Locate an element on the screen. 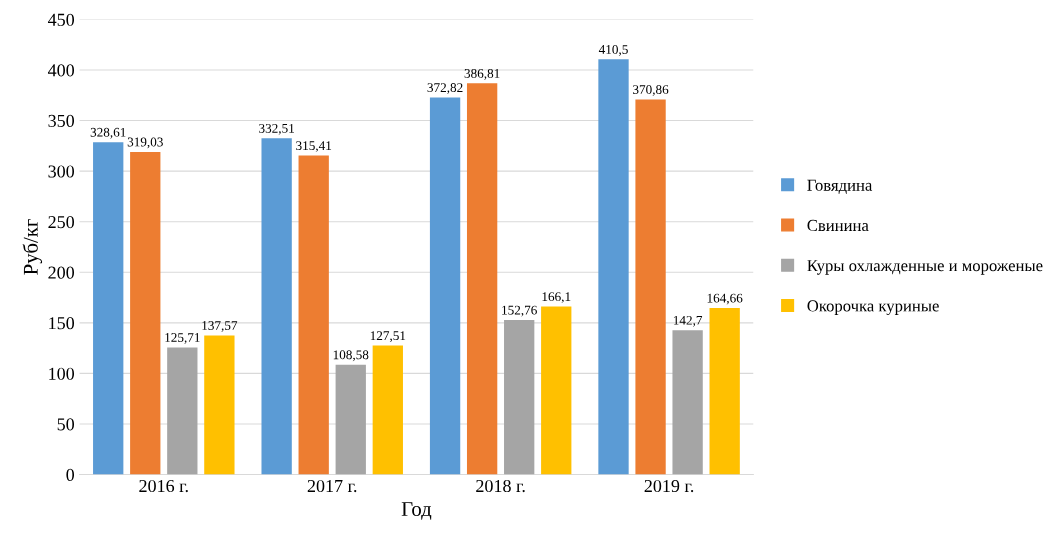 Image resolution: width=1061 pixels, height=555 pixels. data-label: 386,81 is located at coordinates (482, 74).